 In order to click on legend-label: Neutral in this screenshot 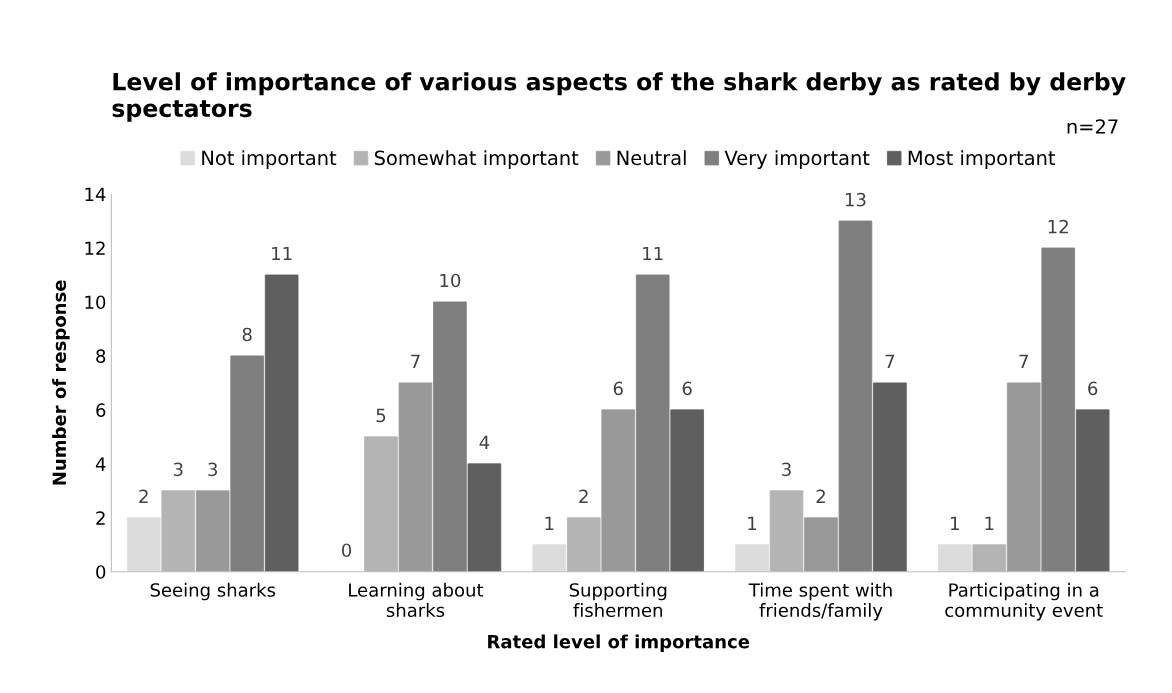, I will do `click(651, 158)`.